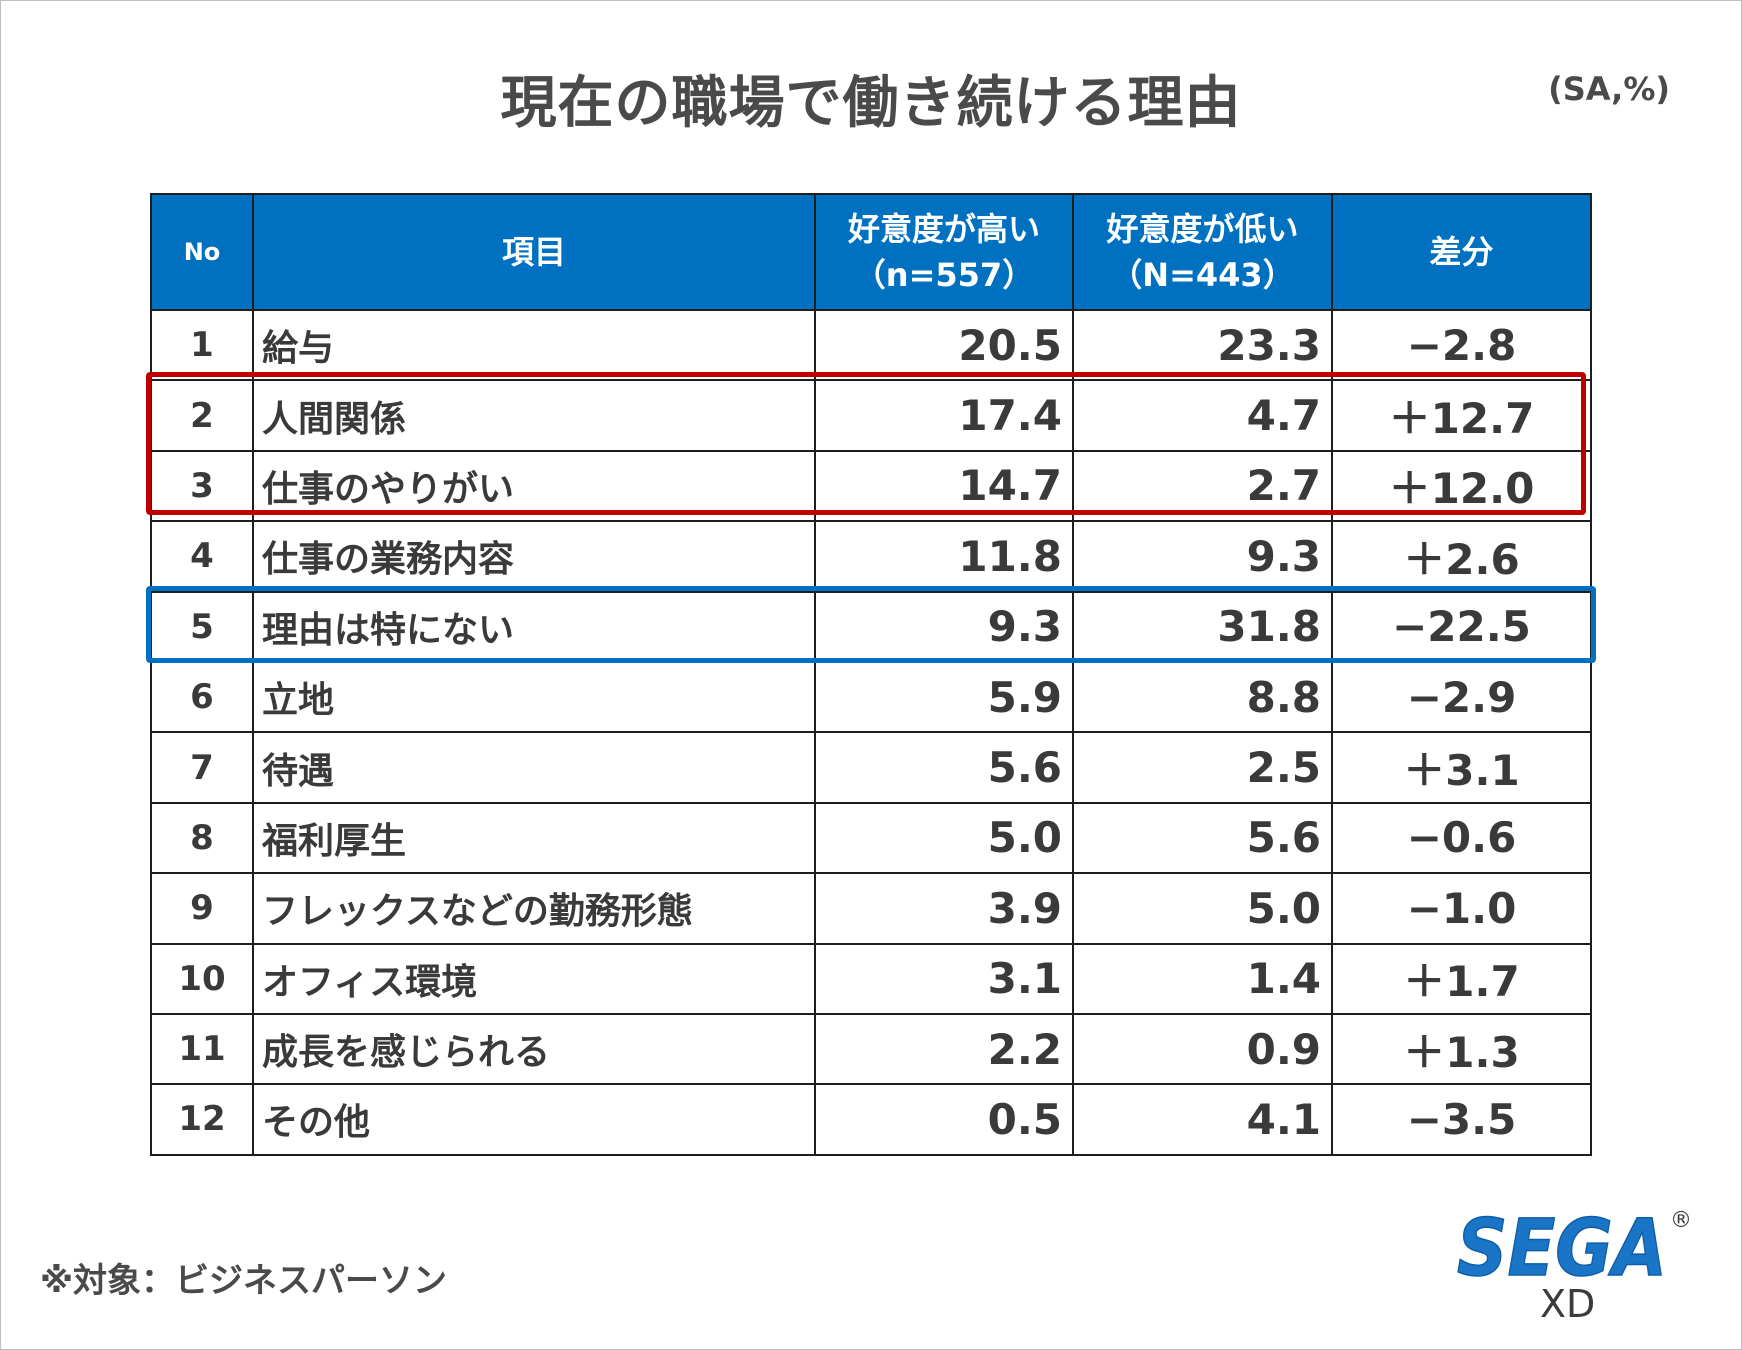  I want to click on row-low-value: 1.4, so click(1202, 978).